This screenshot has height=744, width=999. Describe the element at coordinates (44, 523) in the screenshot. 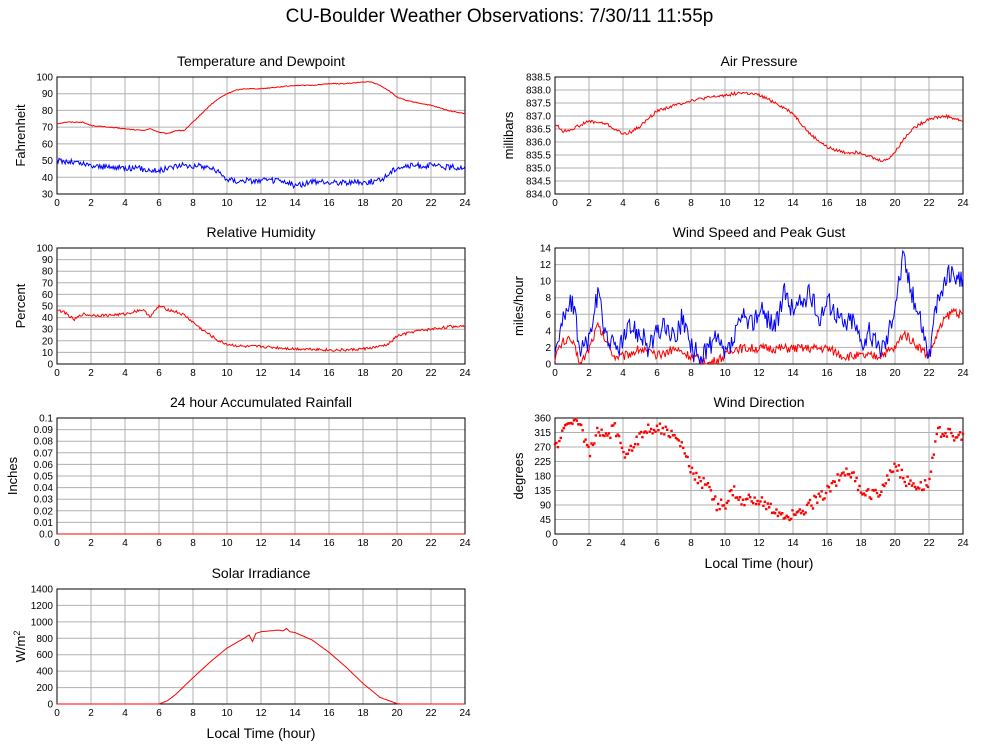

I see `y-tick-label: 0.01` at that location.